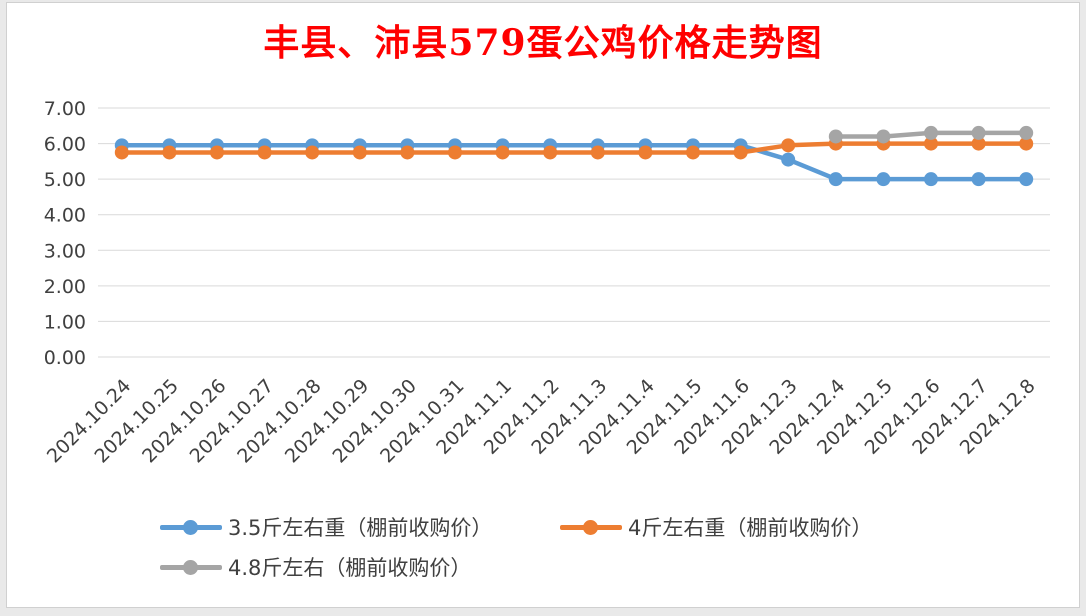  I want to click on legend-label: 4.8斤左右（棚前收购价）, so click(350, 568).